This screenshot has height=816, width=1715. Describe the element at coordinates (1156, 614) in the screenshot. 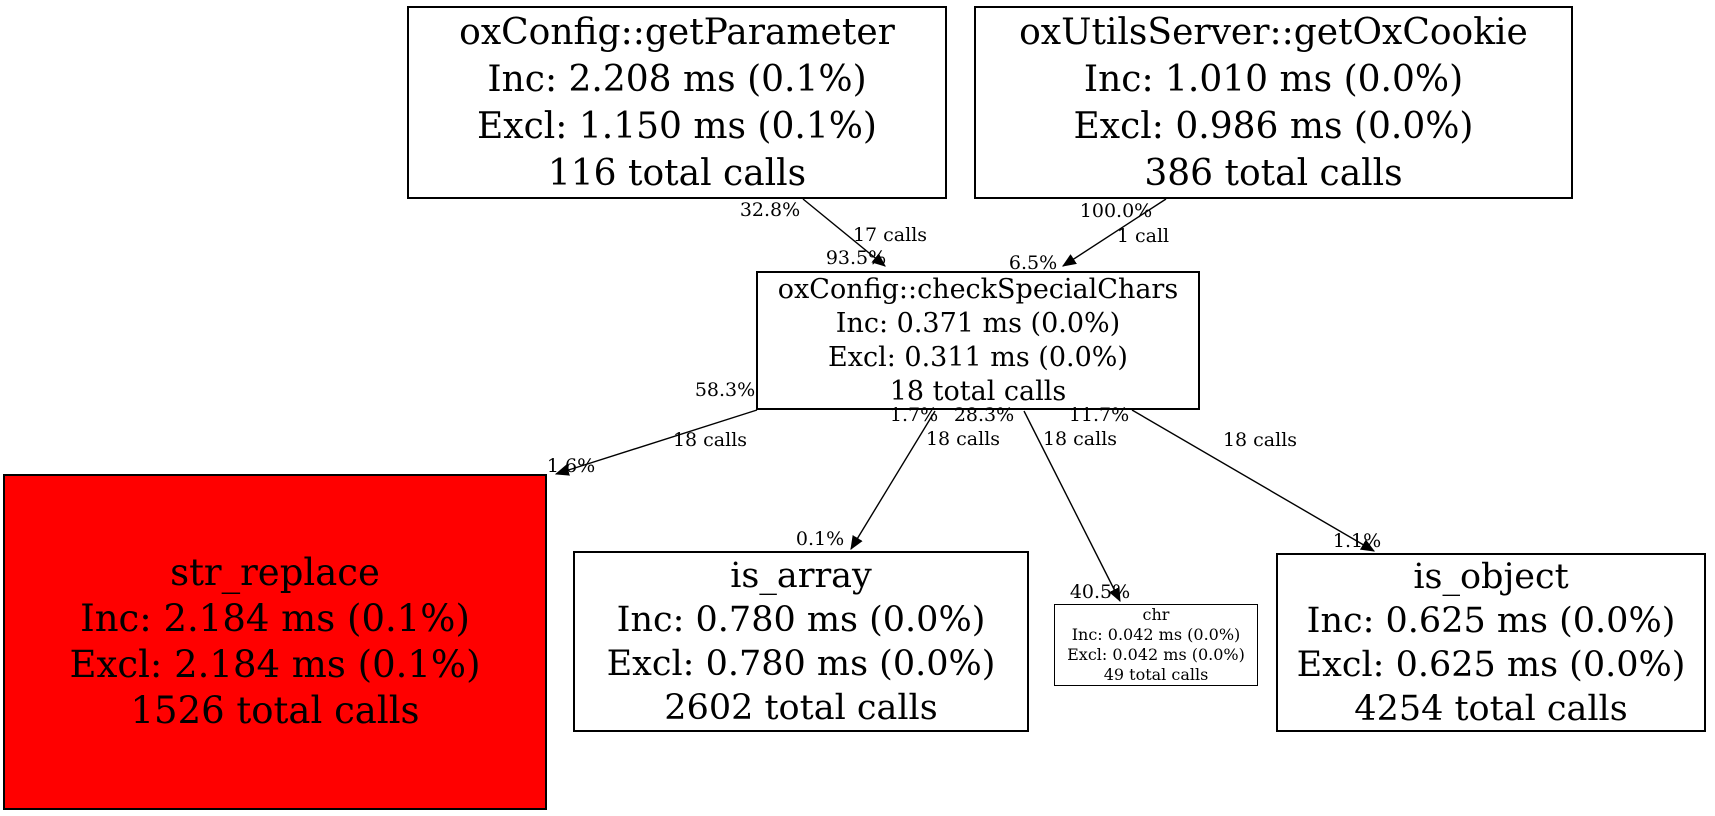

I see `node-function-name: chr` at that location.